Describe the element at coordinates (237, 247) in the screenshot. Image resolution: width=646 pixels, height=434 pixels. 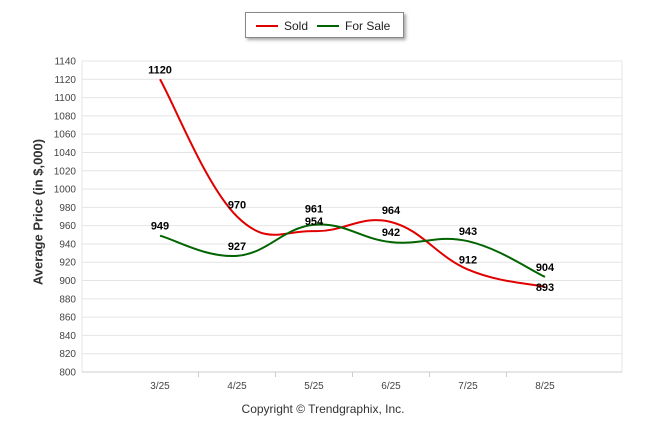
I see `for-sale-data-label: 927` at that location.